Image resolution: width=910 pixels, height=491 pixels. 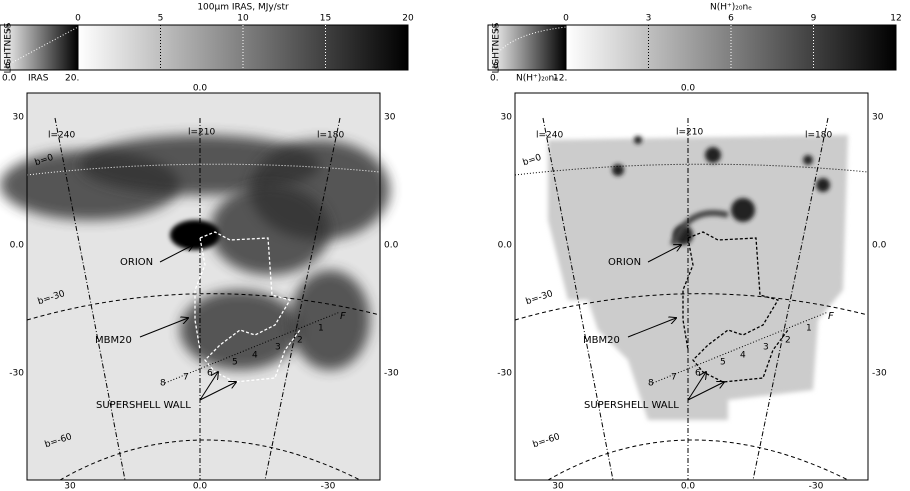 I want to click on bottom-axis-label: 30, so click(x=70, y=486).